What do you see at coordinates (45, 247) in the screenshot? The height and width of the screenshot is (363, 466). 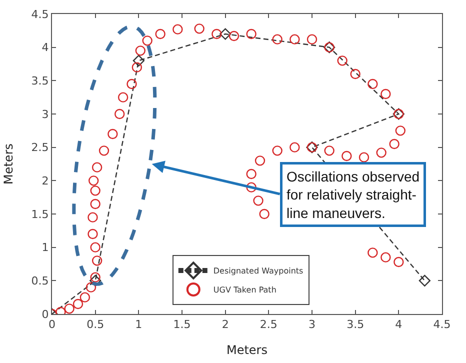 I see `y-tick-label: 1` at bounding box center [45, 247].